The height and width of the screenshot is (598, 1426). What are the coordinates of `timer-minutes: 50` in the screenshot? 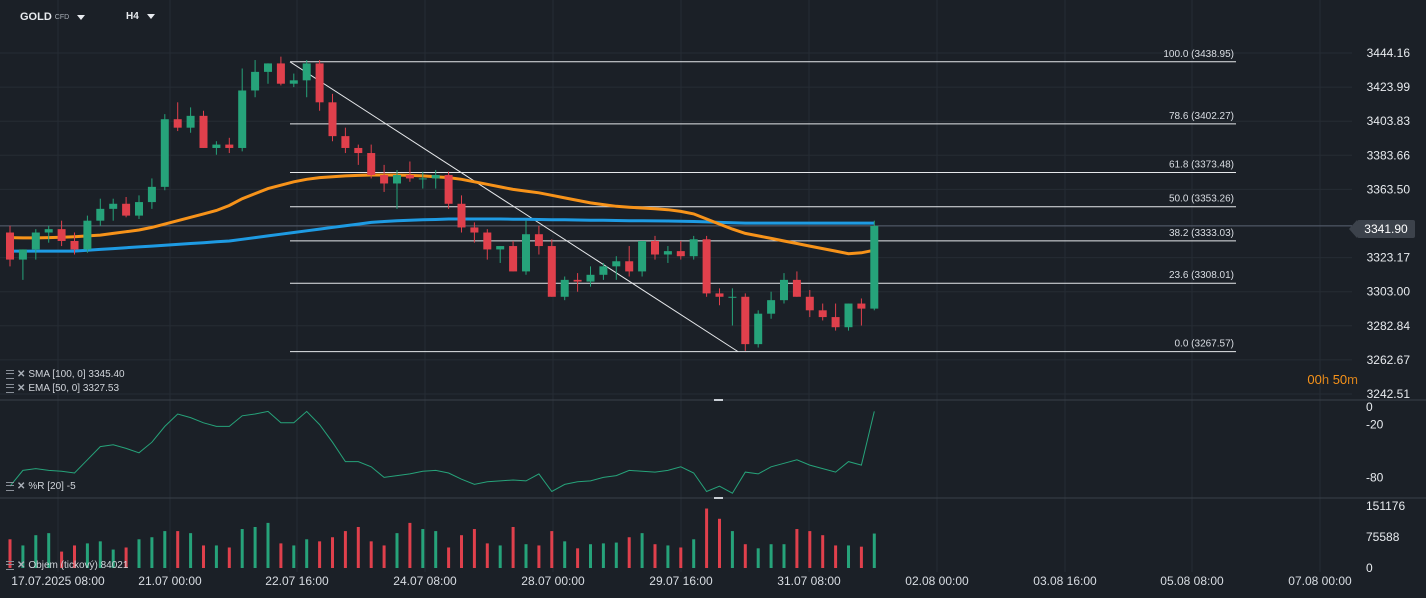 It's located at (1340, 379).